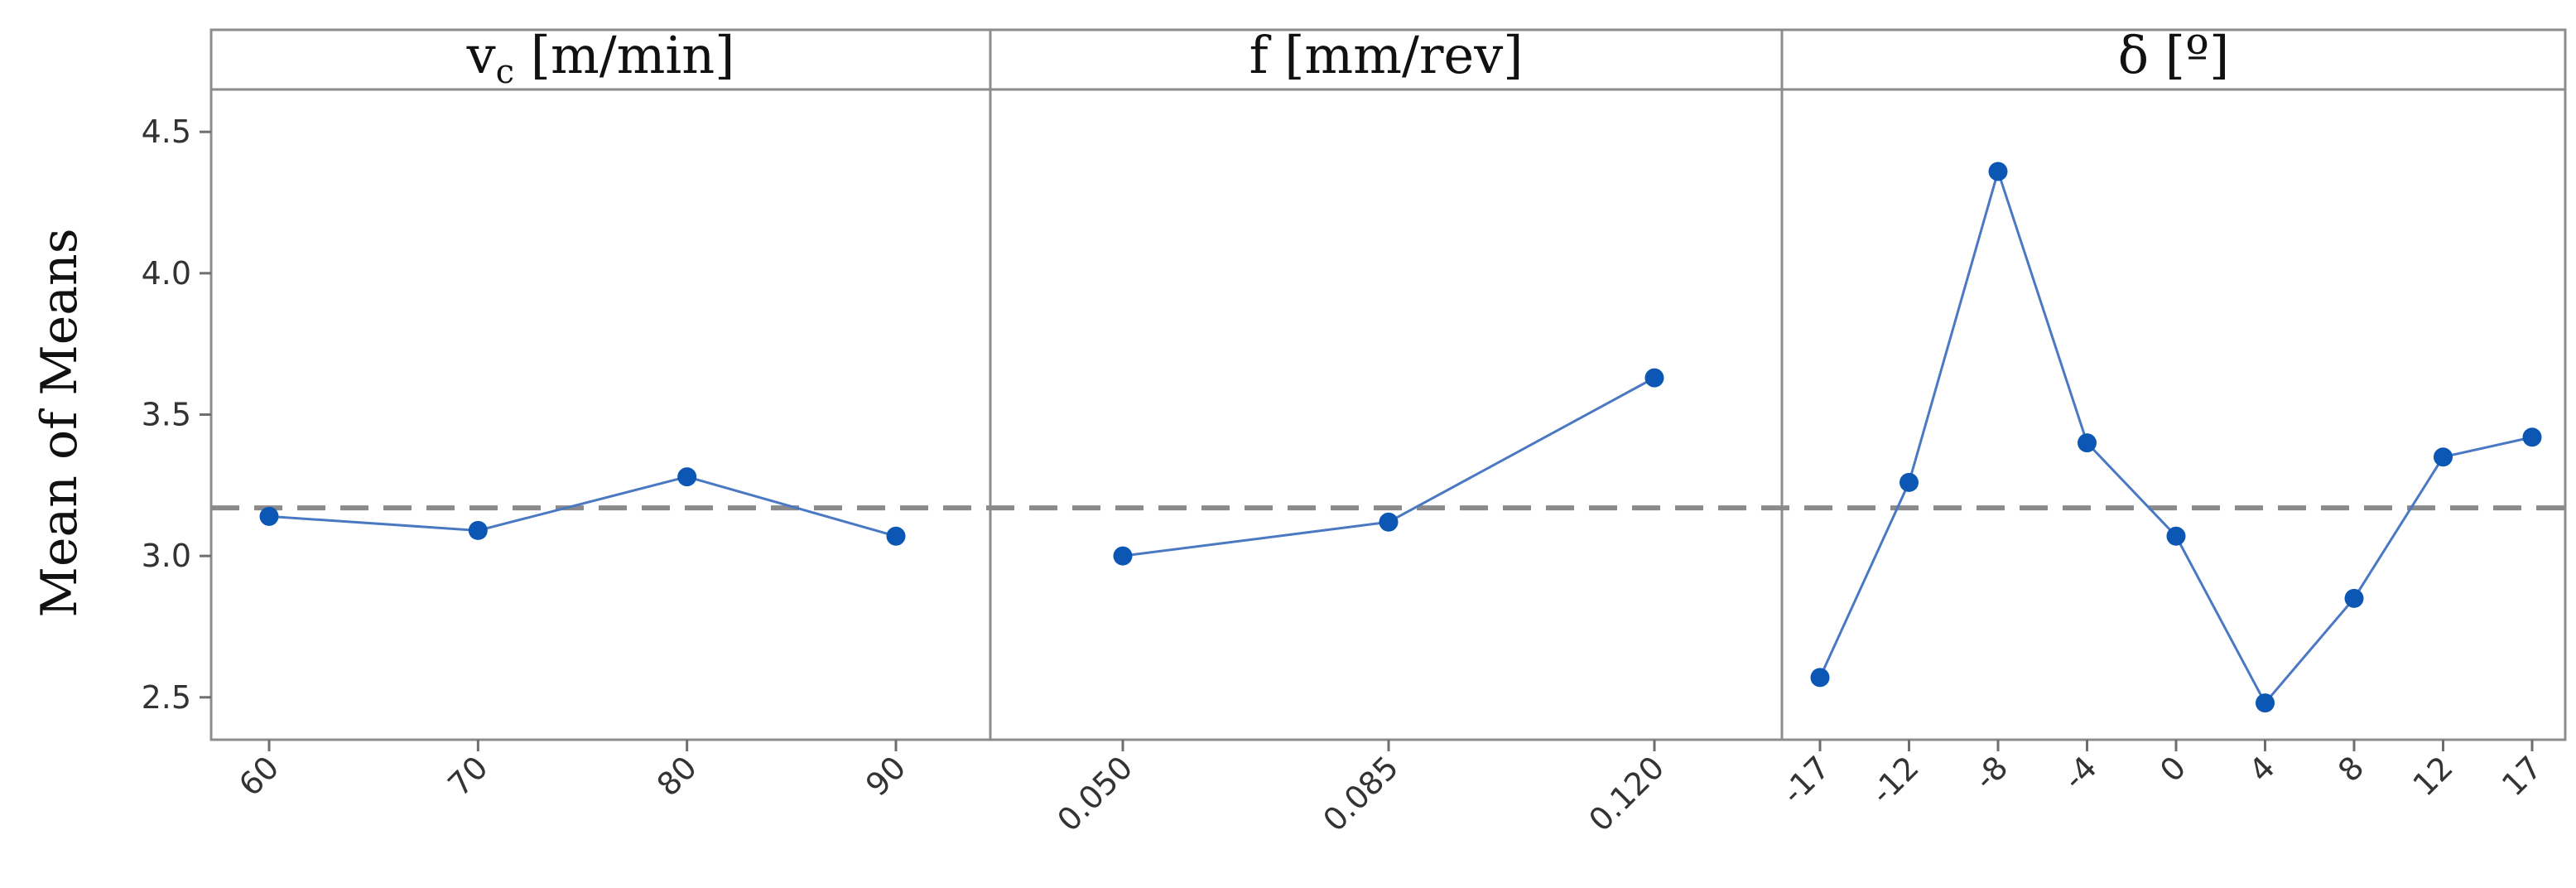  I want to click on panel-title-rest: [m/min], so click(624, 55).